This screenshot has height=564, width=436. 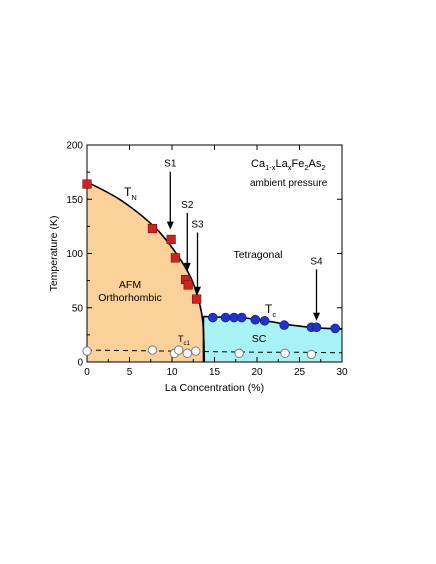 I want to click on sc-label: SC, so click(x=259, y=339).